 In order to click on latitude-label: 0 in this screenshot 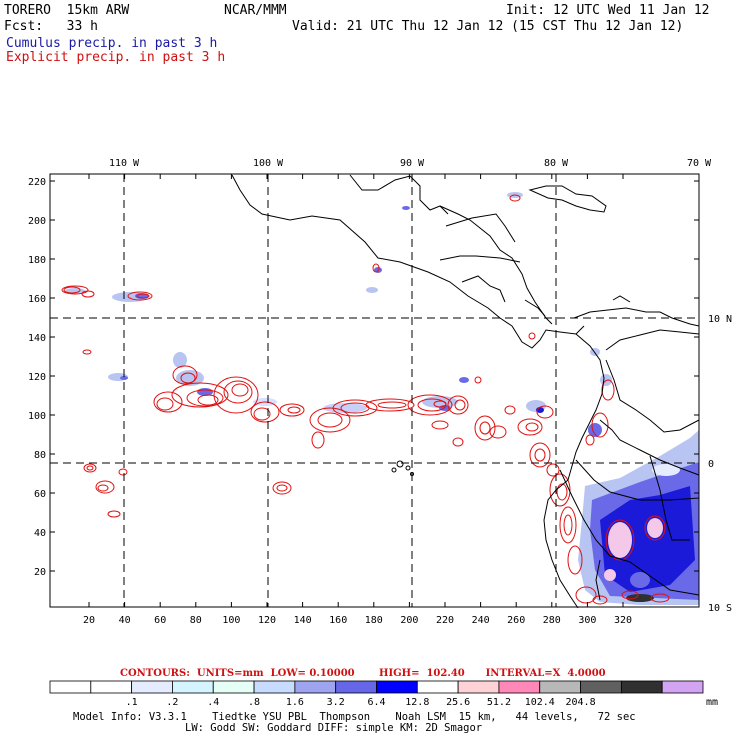, I will do `click(711, 464)`.